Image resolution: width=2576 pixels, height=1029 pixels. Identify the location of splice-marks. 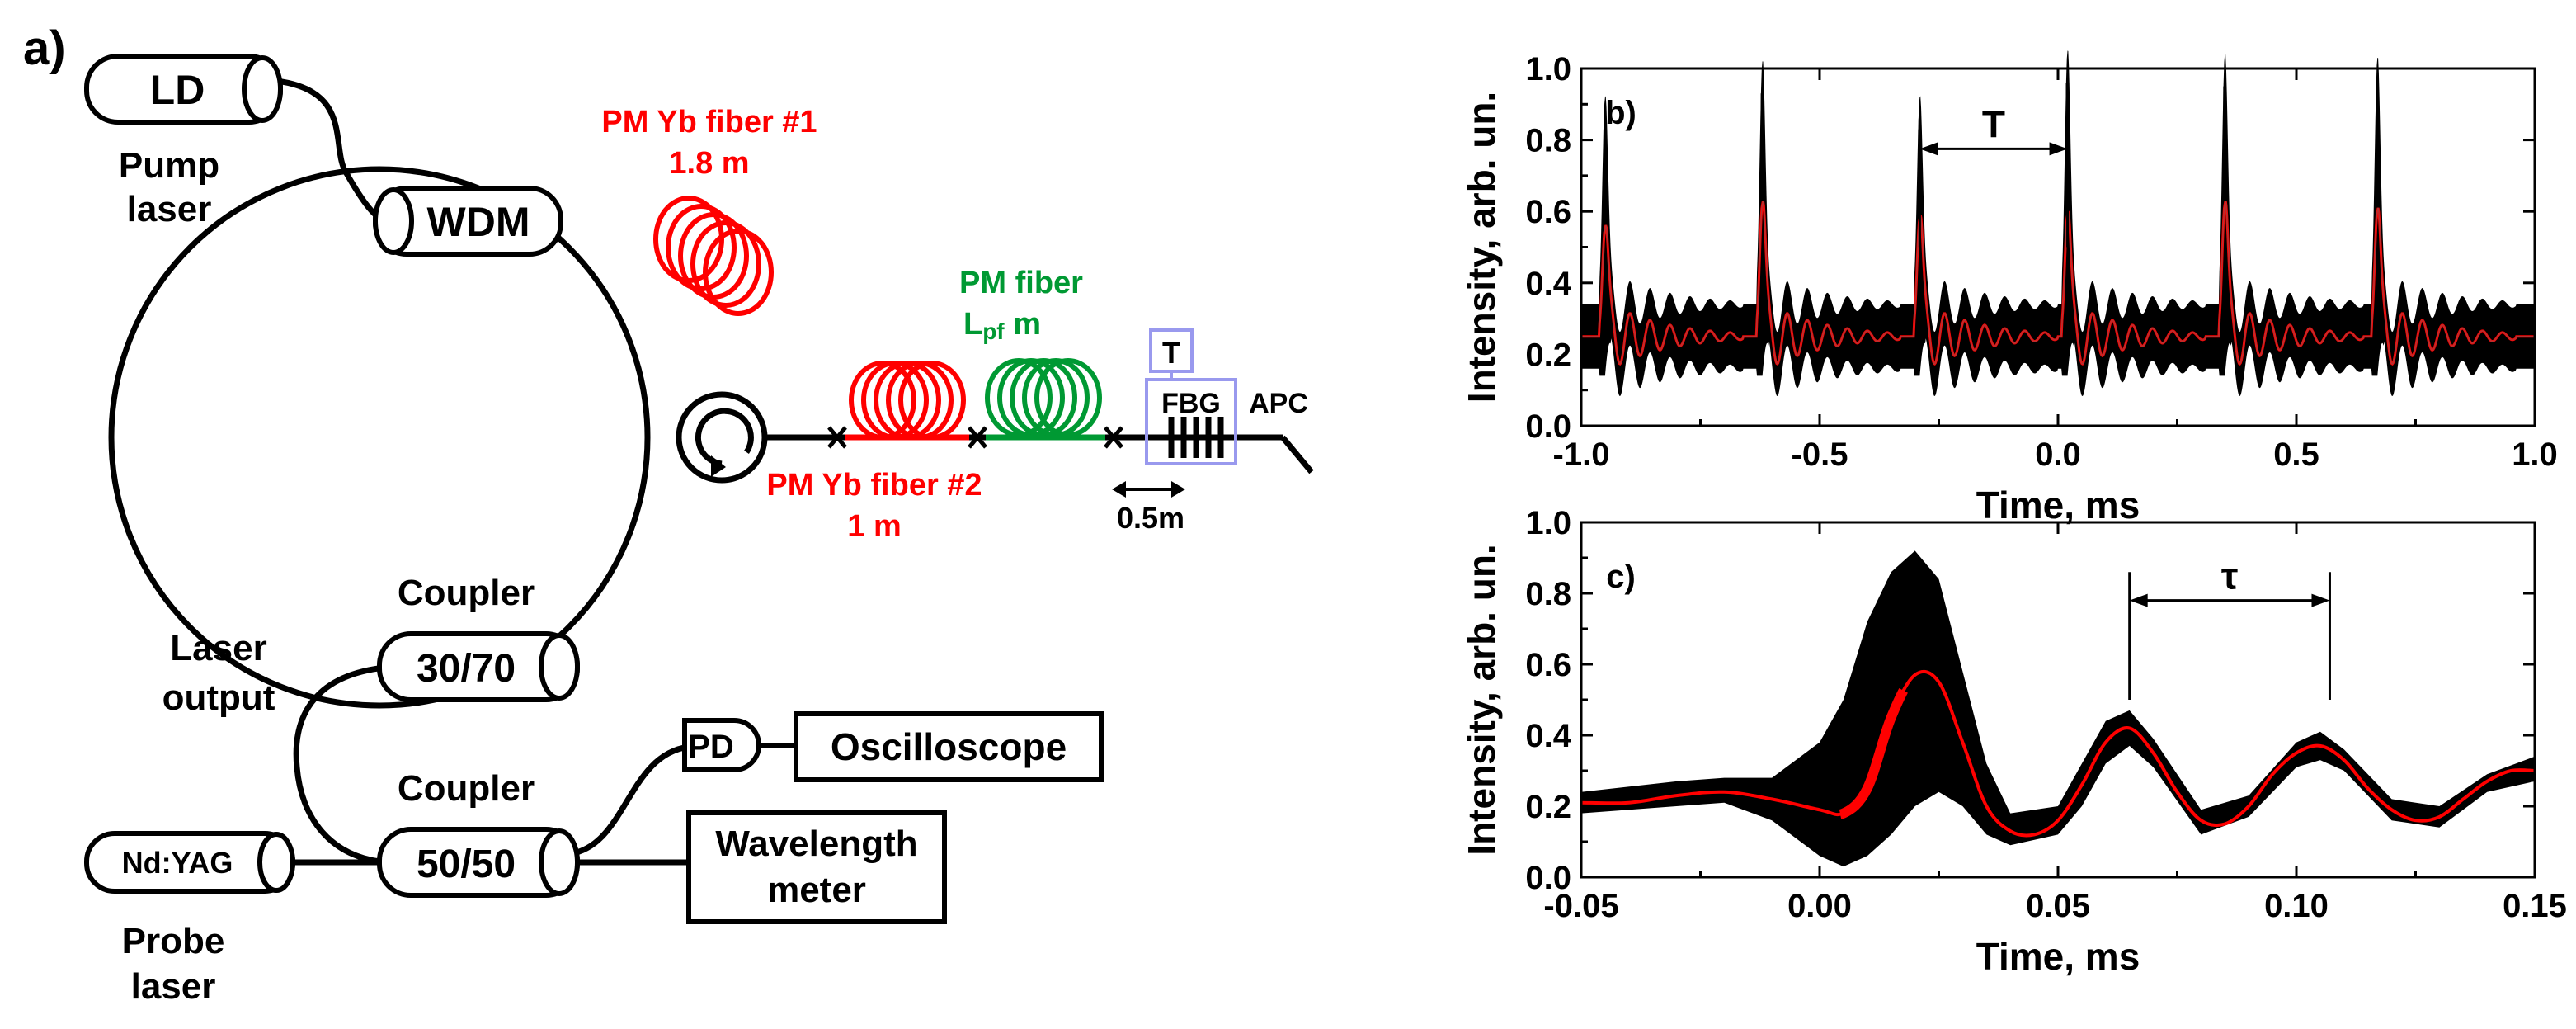
(975, 438).